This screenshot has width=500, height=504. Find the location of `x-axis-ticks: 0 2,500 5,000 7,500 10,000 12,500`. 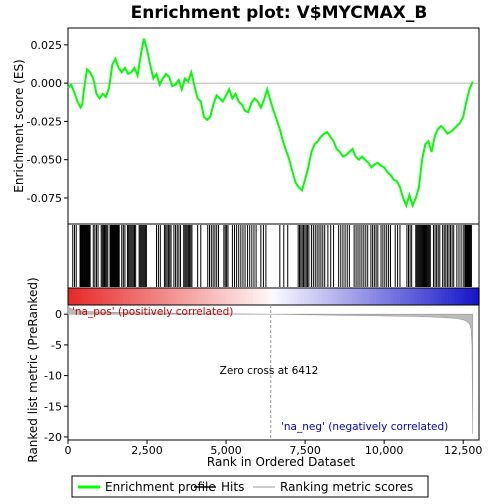

x-axis-ticks: 0 2,500 5,000 7,500 10,000 12,500 is located at coordinates (274, 448).